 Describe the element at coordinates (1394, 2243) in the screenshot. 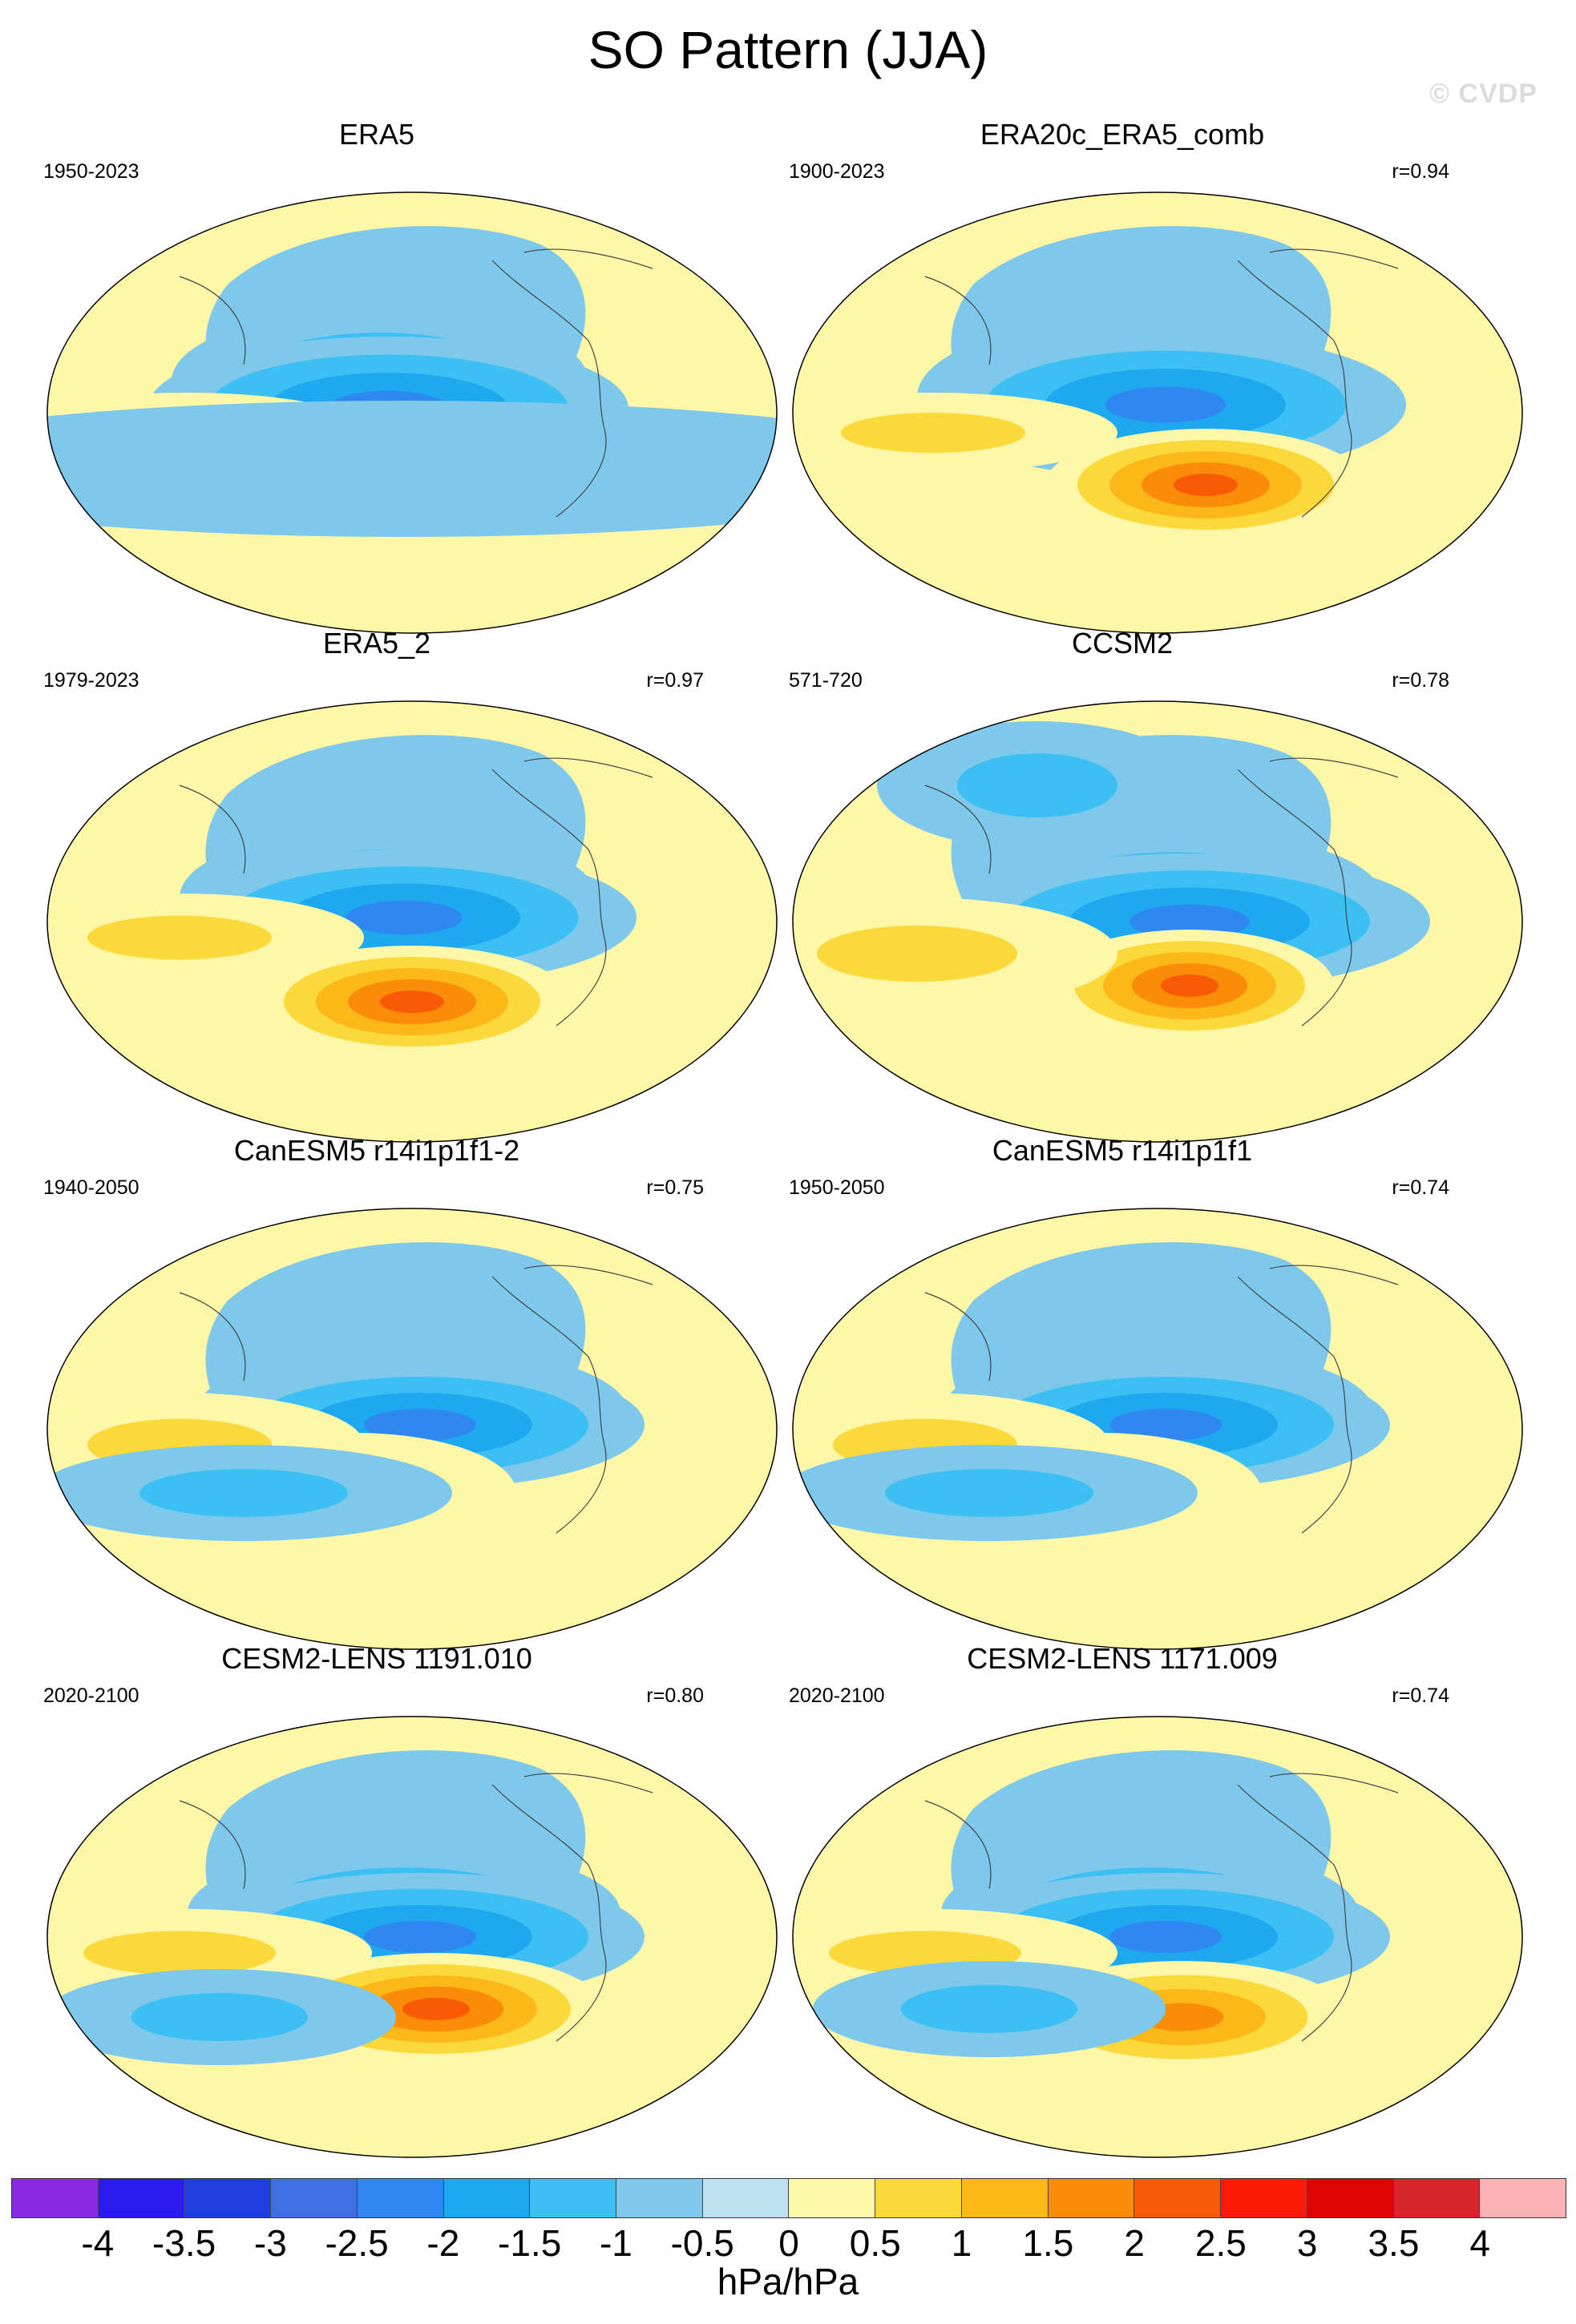

I see `colorbar-tick-label: 3.5` at that location.